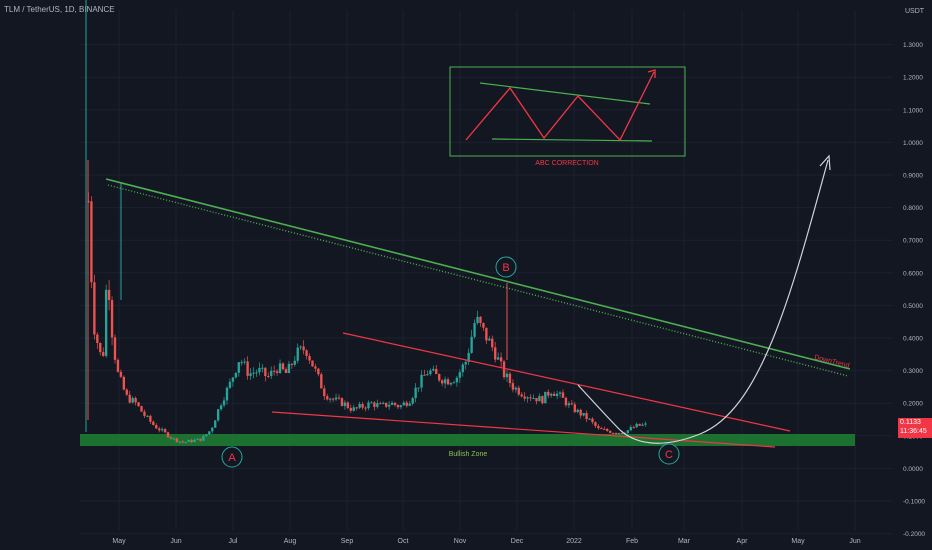 The width and height of the screenshot is (932, 550). What do you see at coordinates (565, 93) in the screenshot?
I see `inset-upper-line` at bounding box center [565, 93].